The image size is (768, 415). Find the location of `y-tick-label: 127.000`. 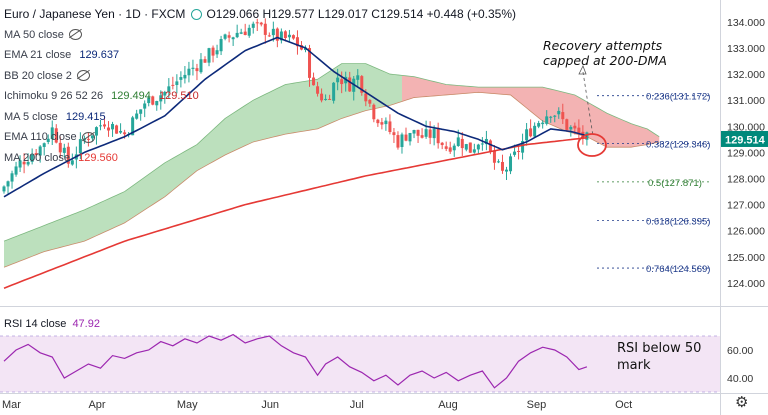

y-tick-label: 127.000 is located at coordinates (746, 206).